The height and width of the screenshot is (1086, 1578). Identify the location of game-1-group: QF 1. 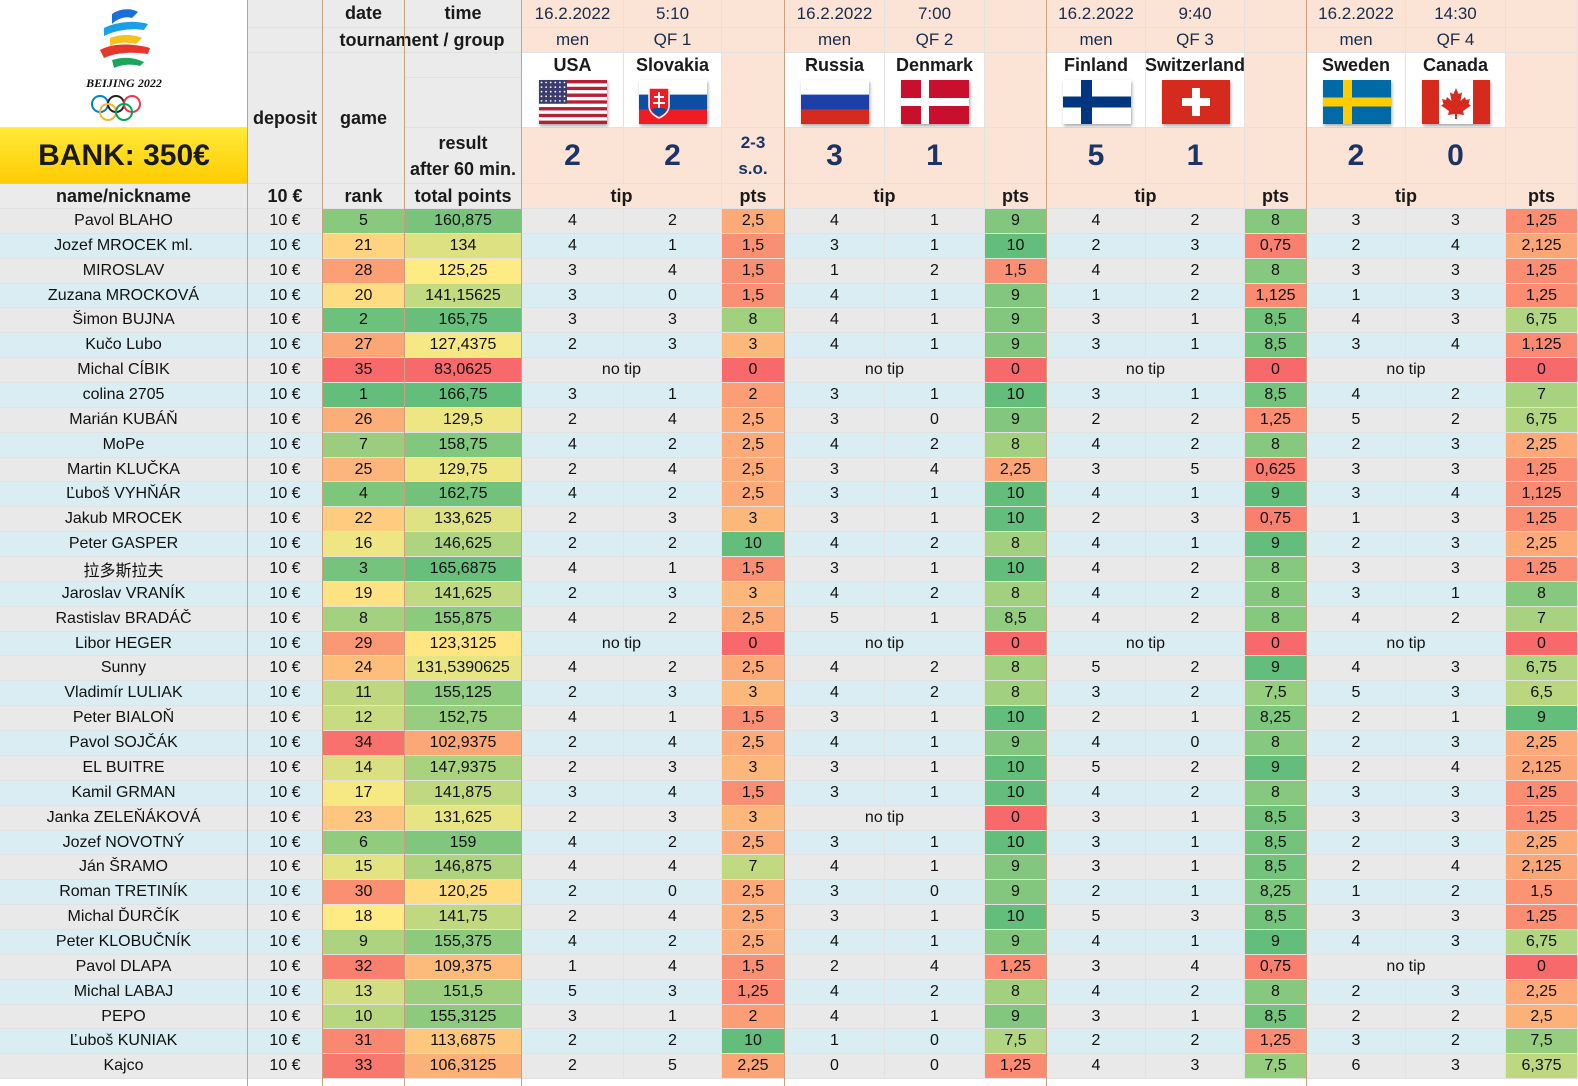
(673, 40).